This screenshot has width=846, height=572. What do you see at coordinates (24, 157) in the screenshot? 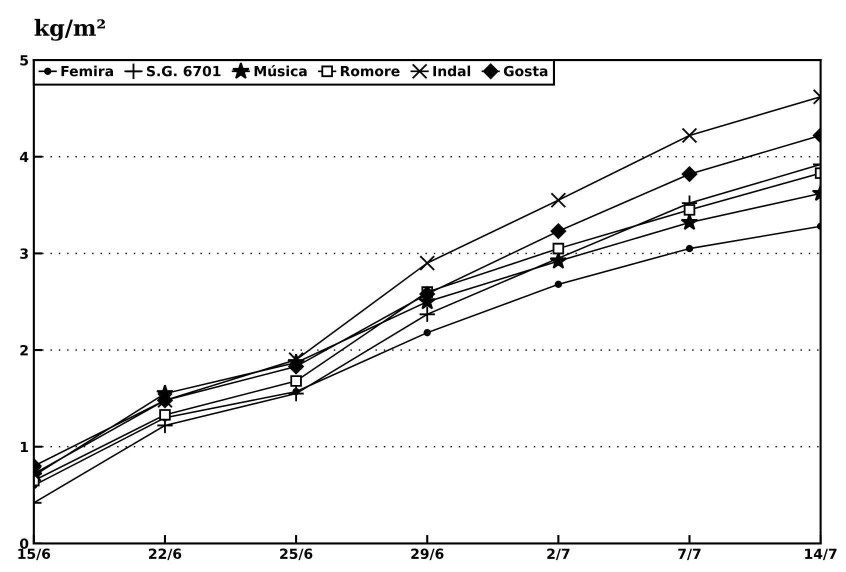
I see `y-tick-label: 4` at bounding box center [24, 157].